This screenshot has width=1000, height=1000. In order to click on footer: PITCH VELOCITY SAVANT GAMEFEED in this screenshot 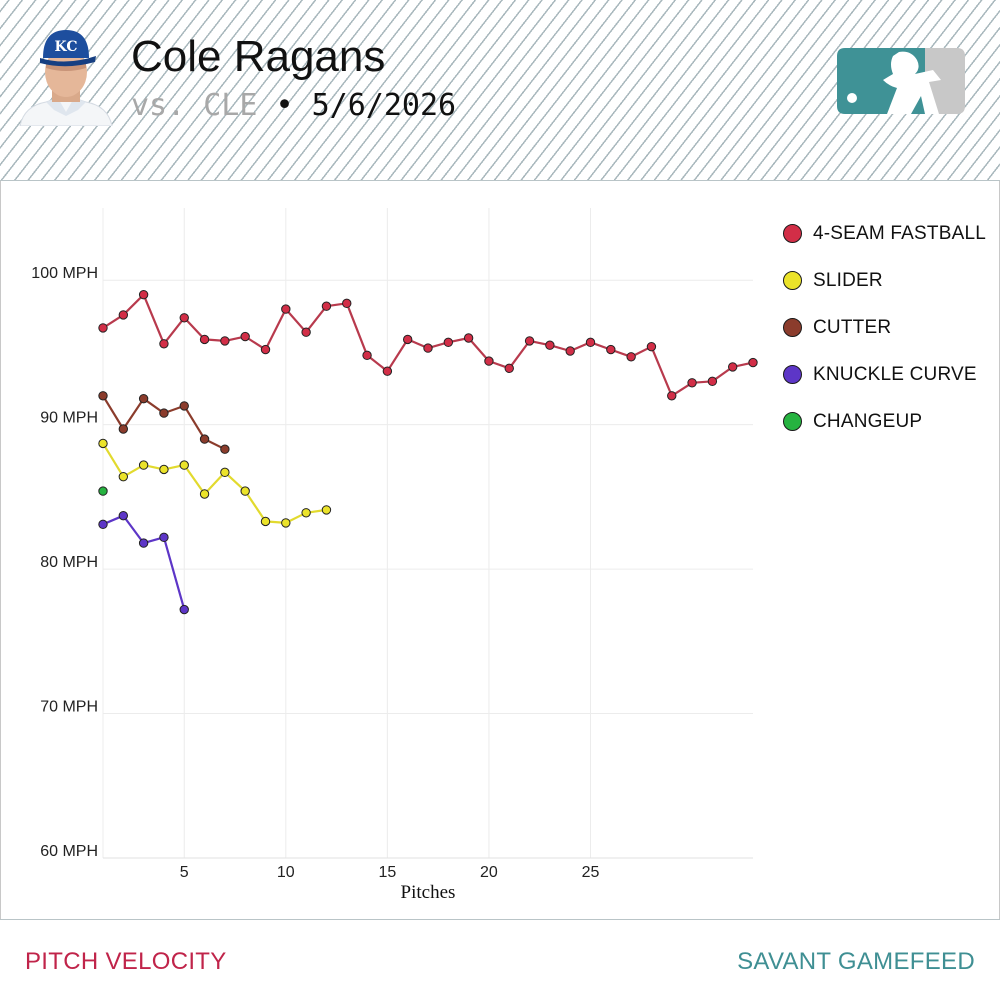, I will do `click(500, 959)`.